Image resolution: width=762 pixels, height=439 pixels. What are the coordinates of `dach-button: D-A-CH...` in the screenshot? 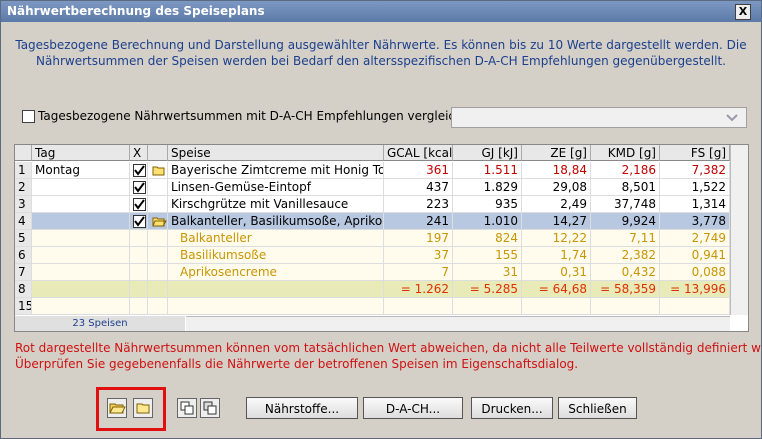 It's located at (413, 408).